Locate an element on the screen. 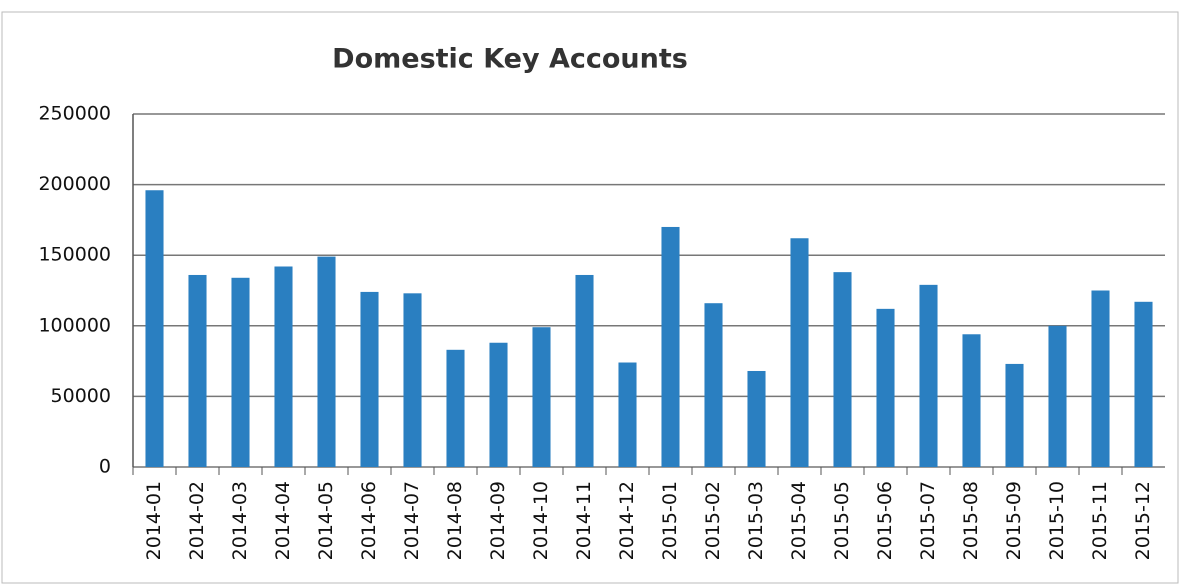 This screenshot has height=585, width=1182. x-tick-label: 2015-03 is located at coordinates (756, 520).